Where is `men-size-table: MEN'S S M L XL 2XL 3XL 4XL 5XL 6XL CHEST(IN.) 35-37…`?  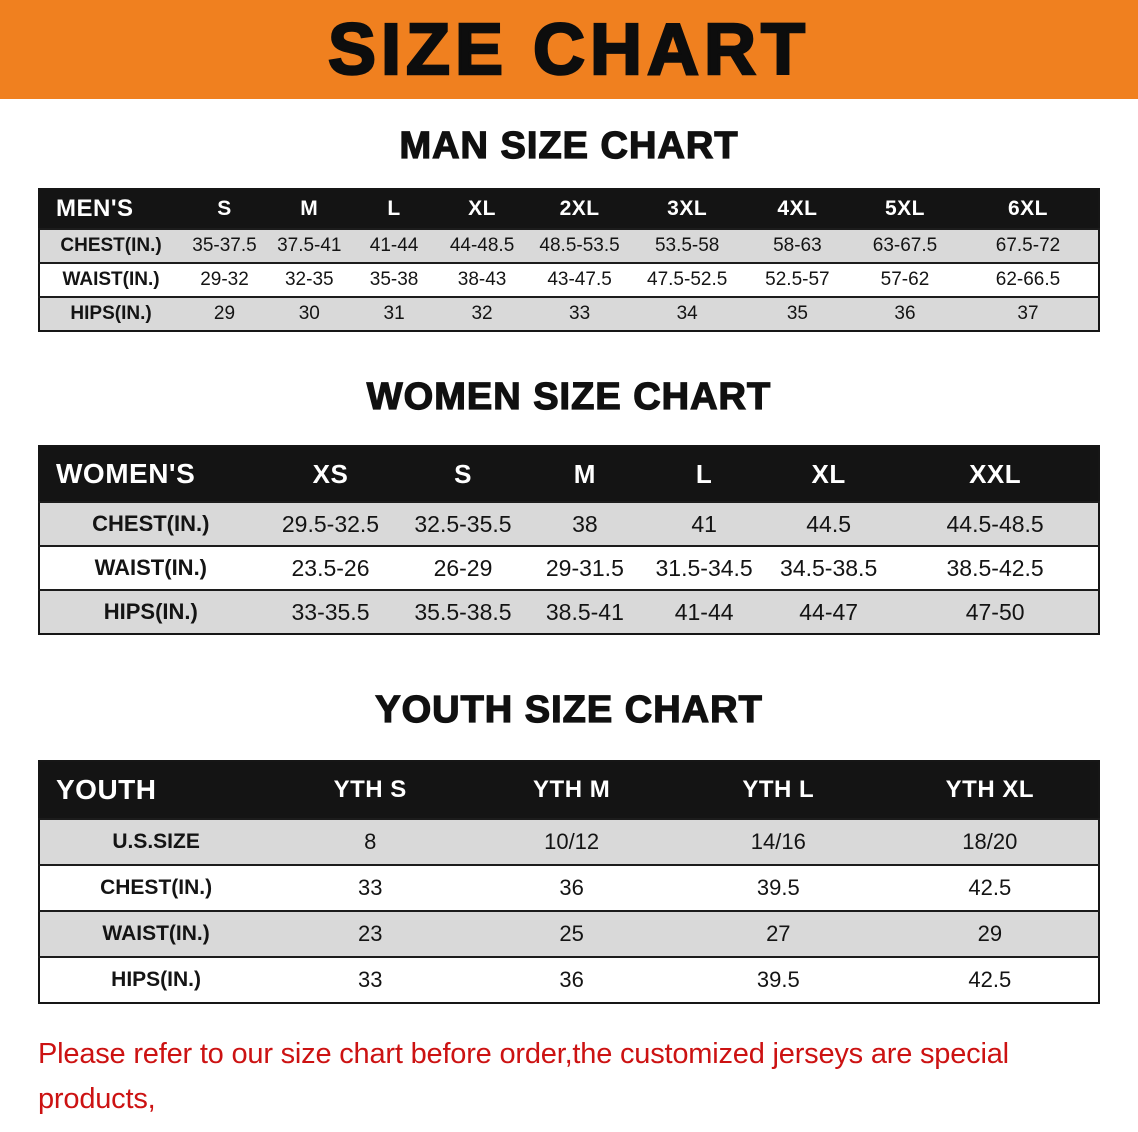 men-size-table: MEN'S S M L XL 2XL 3XL 4XL 5XL 6XL CHEST(IN.) 35-37… is located at coordinates (569, 260).